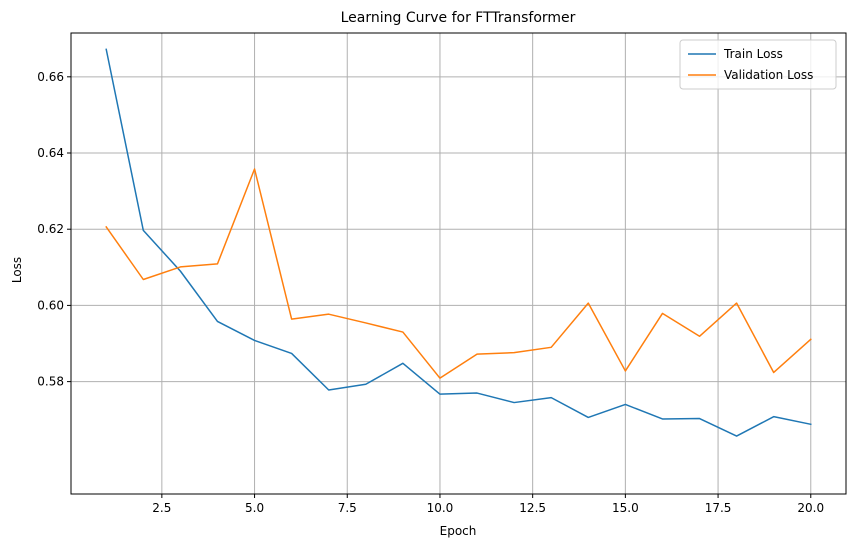  What do you see at coordinates (50, 382) in the screenshot?
I see `y-tick-label: 0.58` at bounding box center [50, 382].